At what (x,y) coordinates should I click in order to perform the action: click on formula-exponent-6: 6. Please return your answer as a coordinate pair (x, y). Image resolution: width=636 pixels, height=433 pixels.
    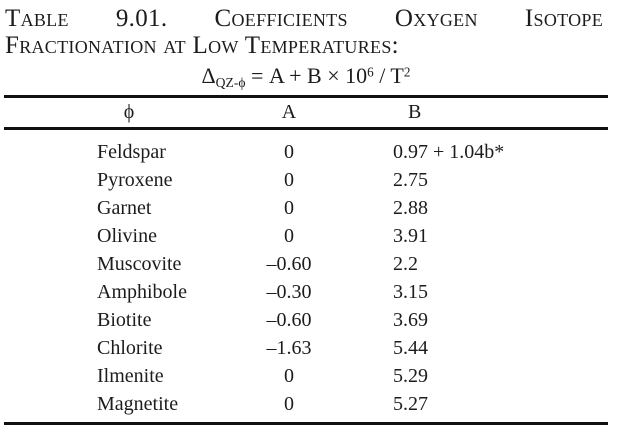
    Looking at the image, I should click on (370, 72).